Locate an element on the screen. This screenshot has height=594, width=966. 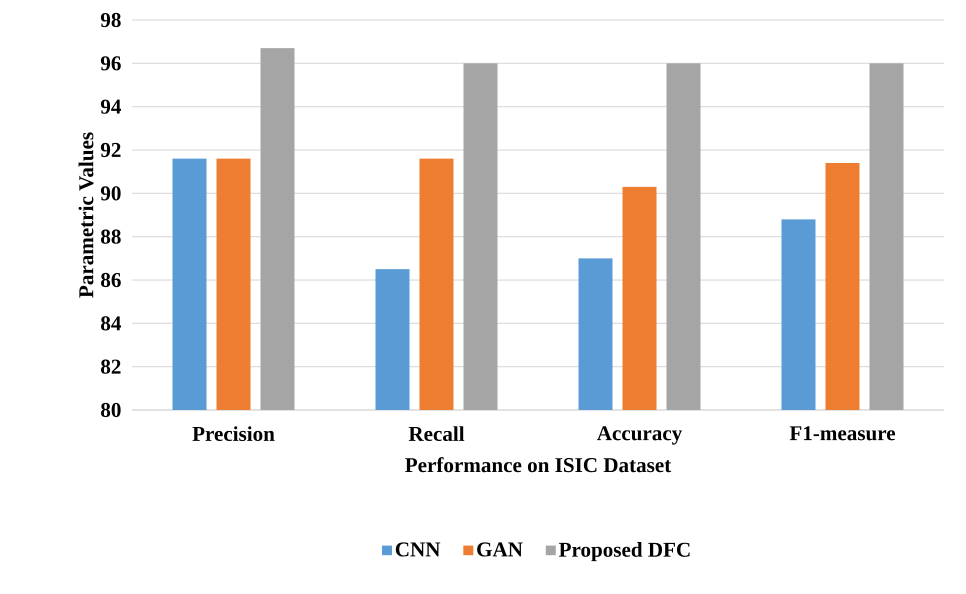
y-axis-title: Parametric Values is located at coordinates (86, 215).